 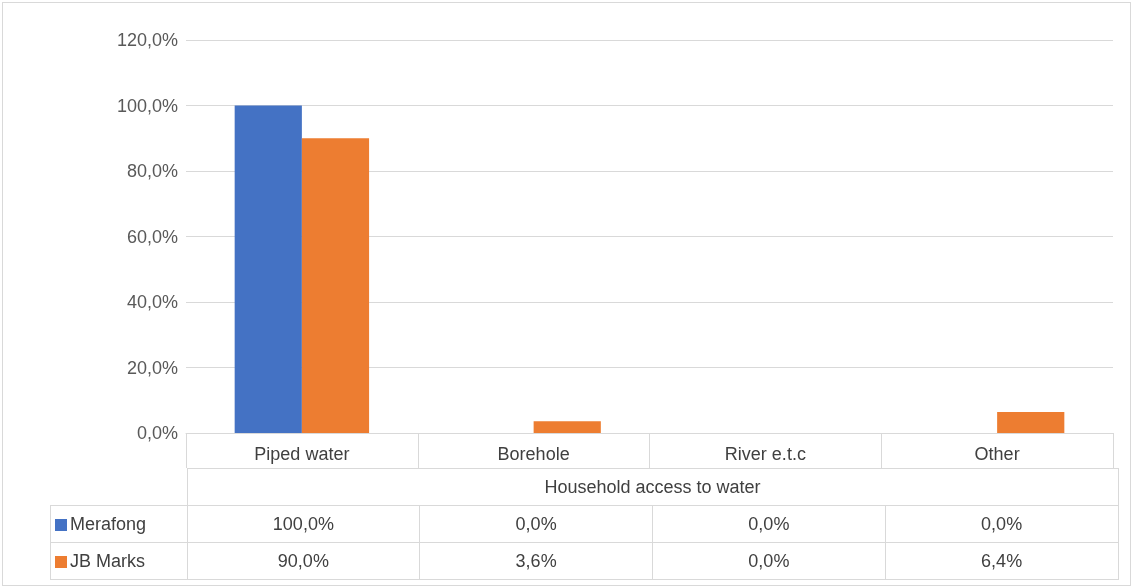 I want to click on y-tick-label: 60,0%, so click(x=152, y=236).